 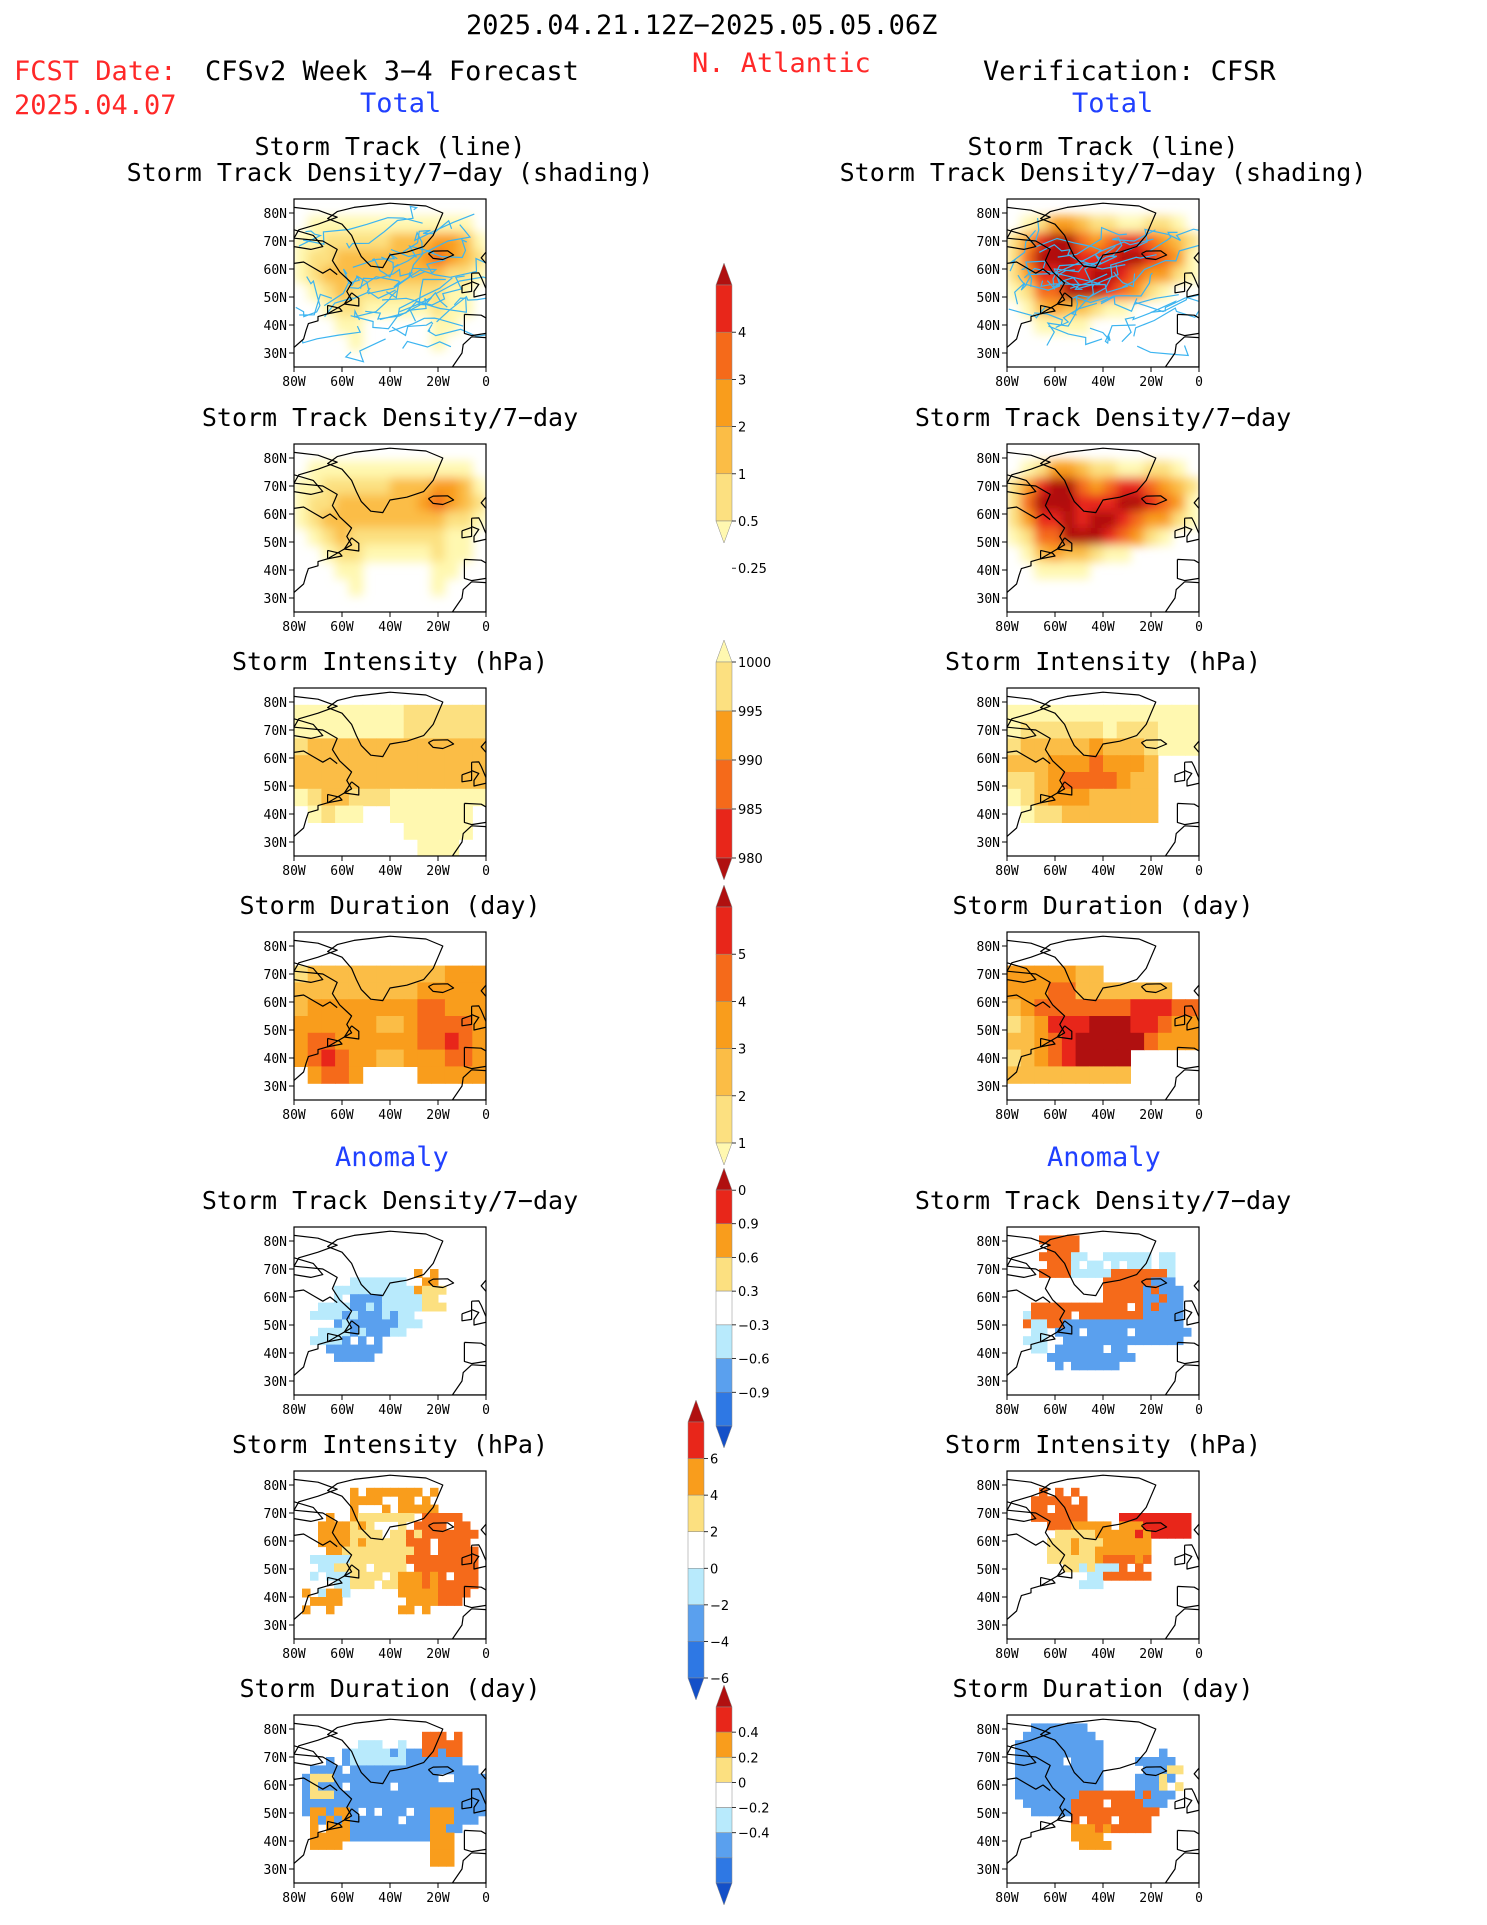 I want to click on colorbar-label: 985, so click(x=750, y=810).